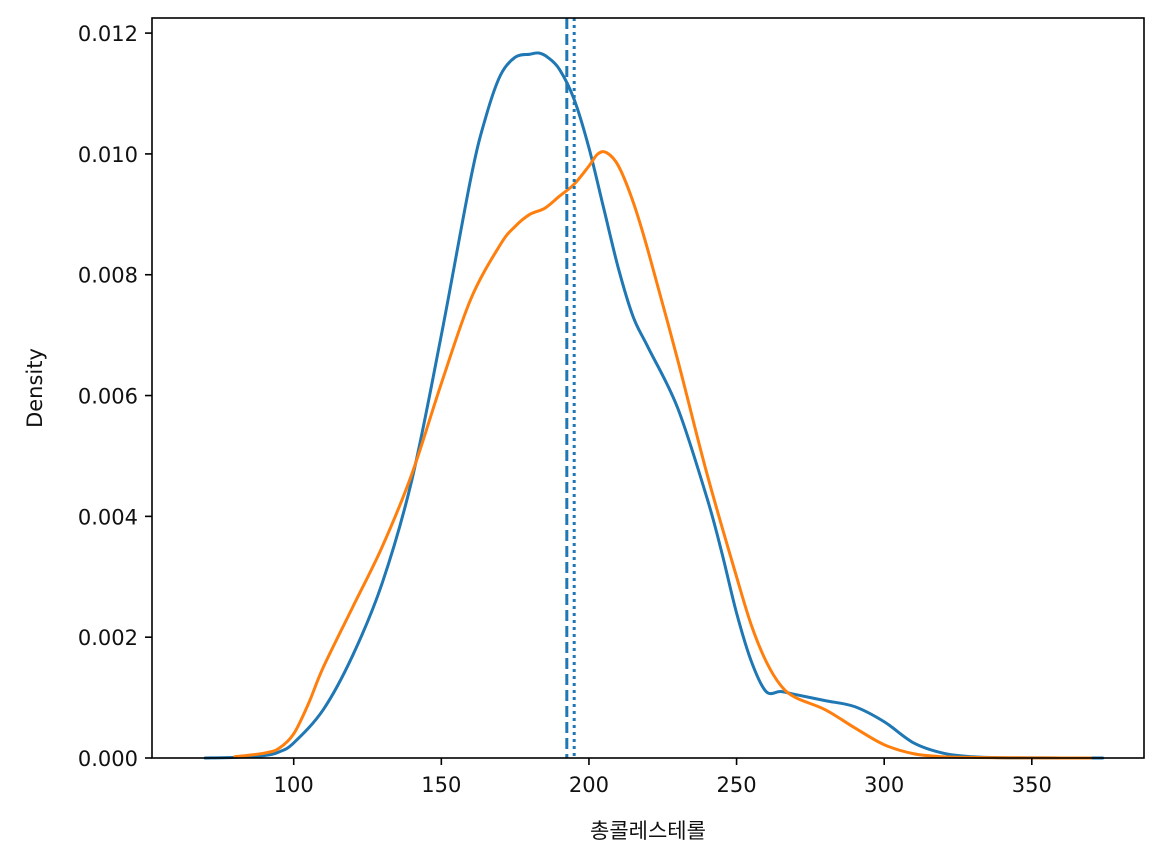 The height and width of the screenshot is (861, 1164). I want to click on y-tick-label: 0.000, so click(108, 759).